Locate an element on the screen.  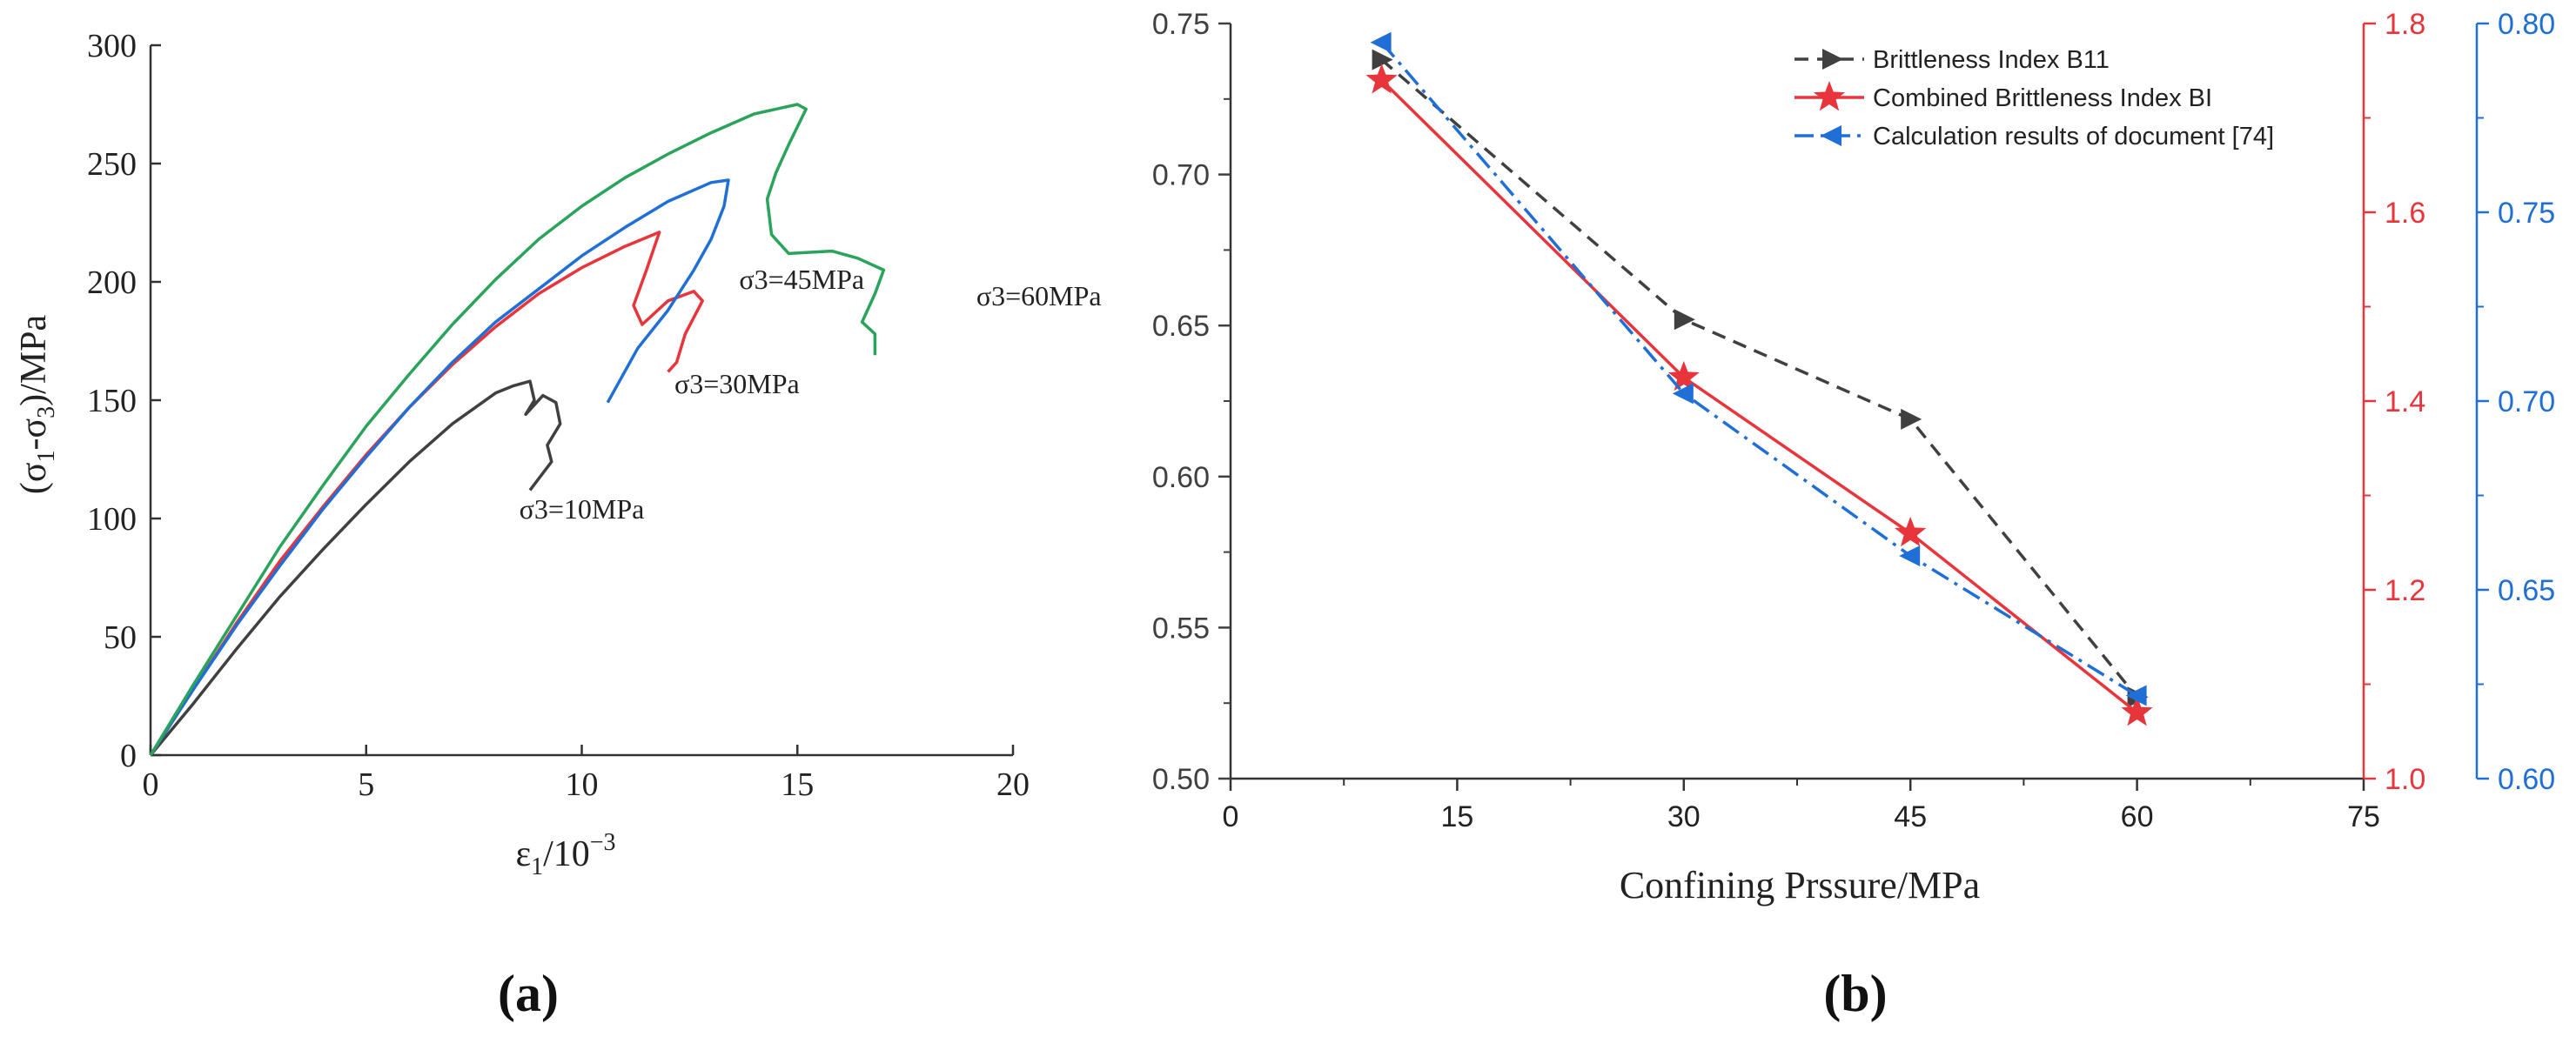
chart-b-right1-ticks: 1.0 1.2 1.4 1.6 1.8 is located at coordinates (2394, 402).